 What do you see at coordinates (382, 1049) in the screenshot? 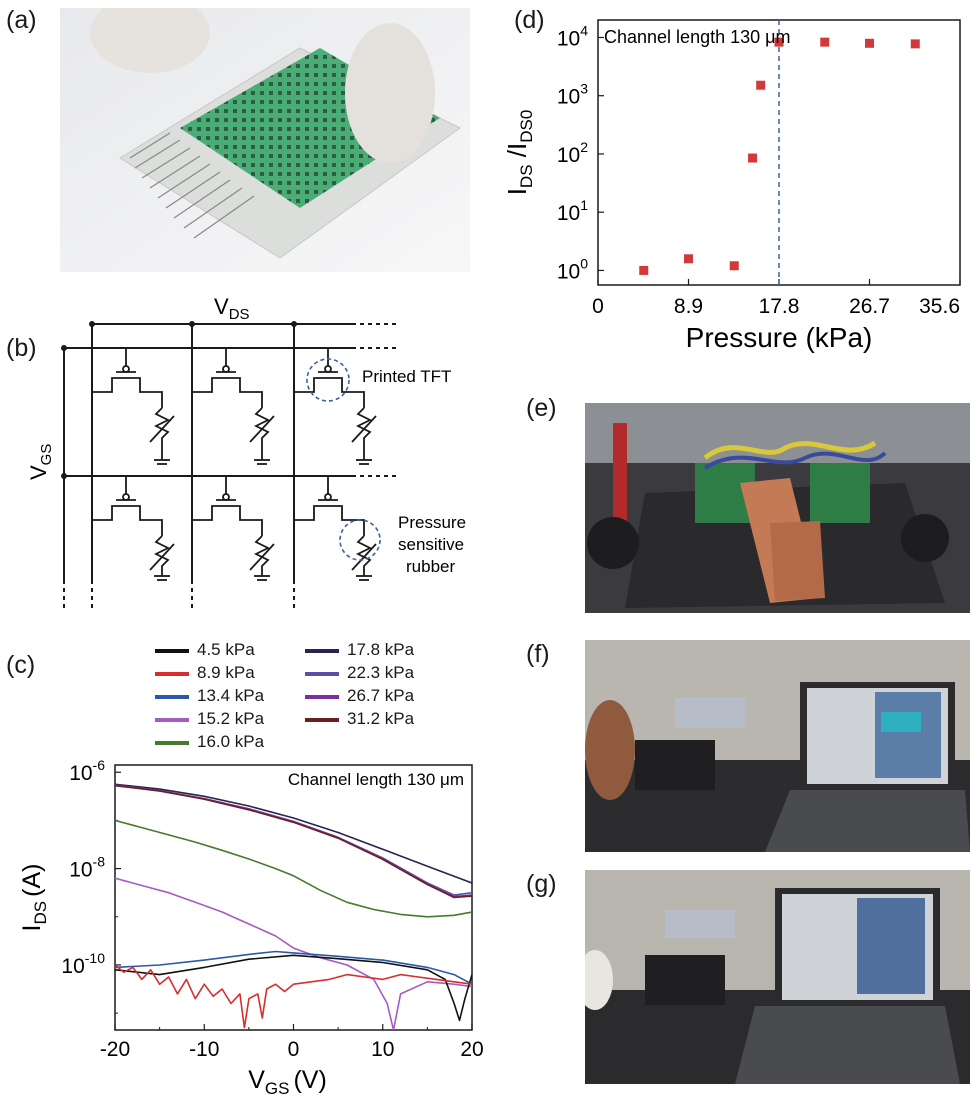
I see `x-tick-label: 10` at bounding box center [382, 1049].